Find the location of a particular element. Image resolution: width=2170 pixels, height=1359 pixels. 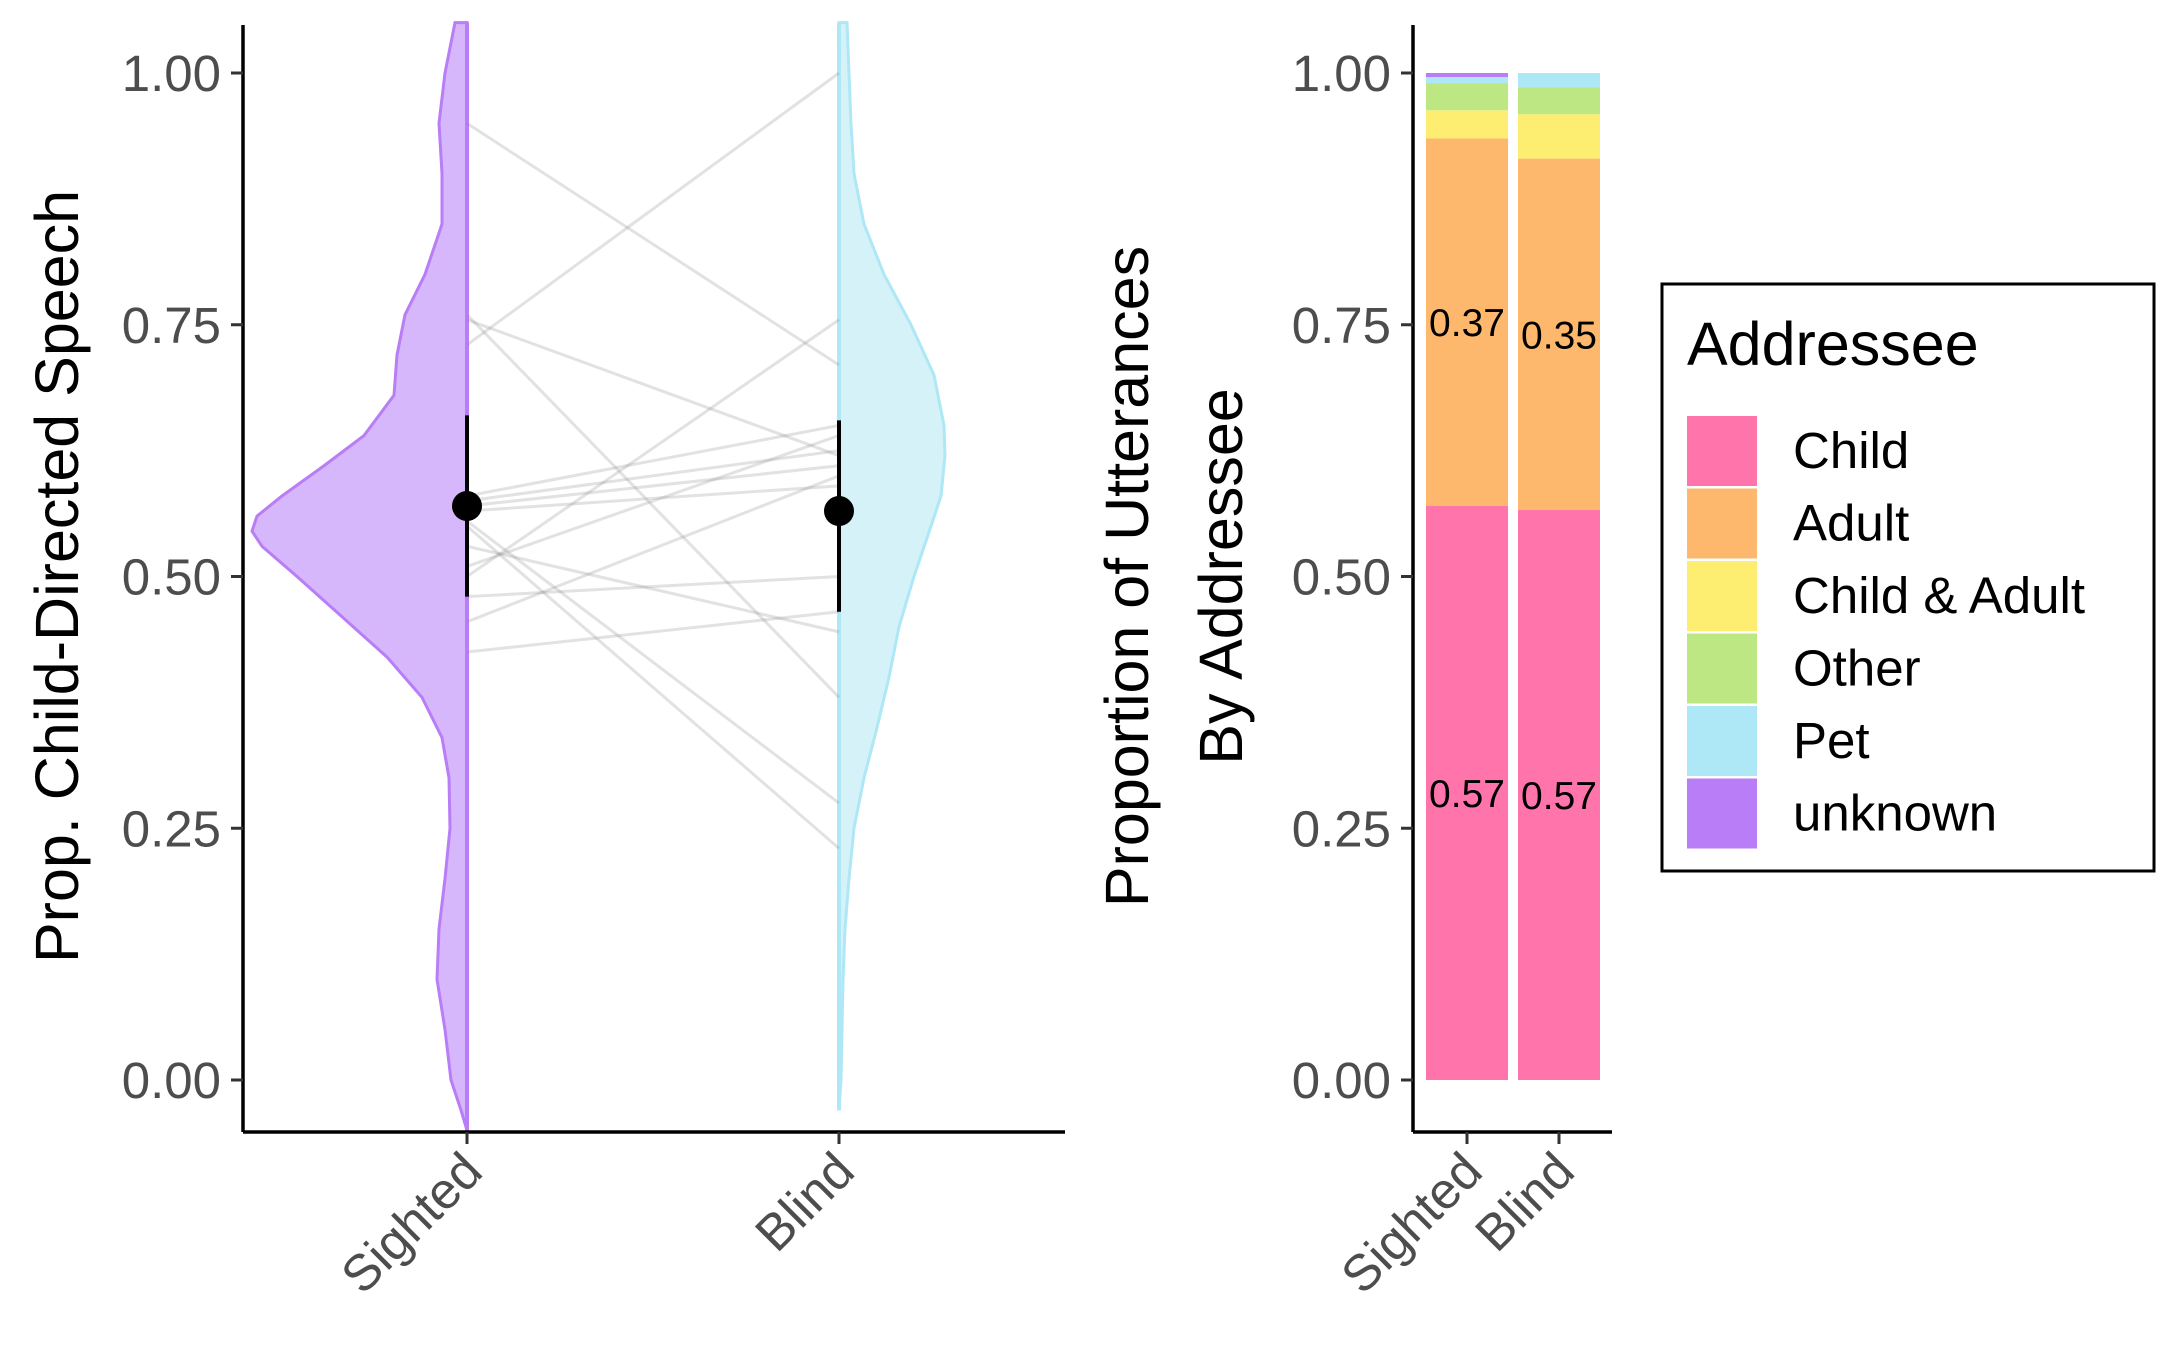

legend-swatch-other is located at coordinates (1722, 668).